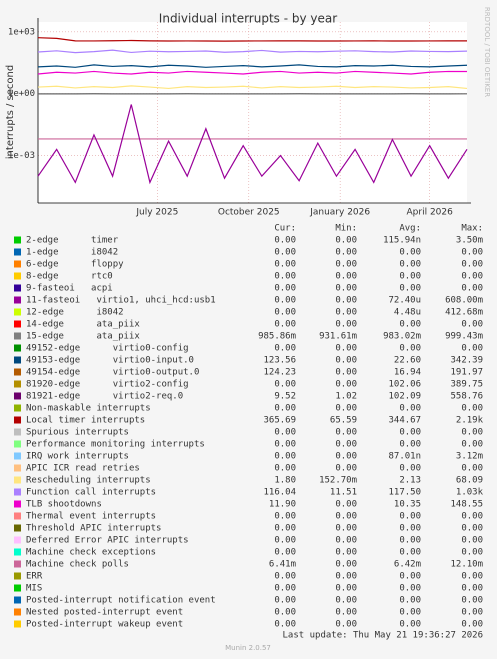 Image resolution: width=497 pixels, height=659 pixels. Describe the element at coordinates (469, 481) in the screenshot. I see `legend-stat: 68.09` at that location.